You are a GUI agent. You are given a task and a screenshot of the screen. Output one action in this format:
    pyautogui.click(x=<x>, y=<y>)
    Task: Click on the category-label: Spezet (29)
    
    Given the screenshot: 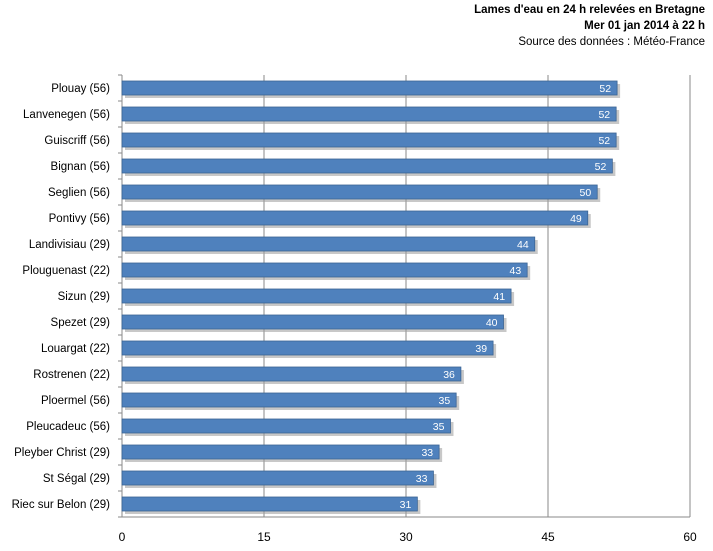 What is the action you would take?
    pyautogui.click(x=81, y=323)
    